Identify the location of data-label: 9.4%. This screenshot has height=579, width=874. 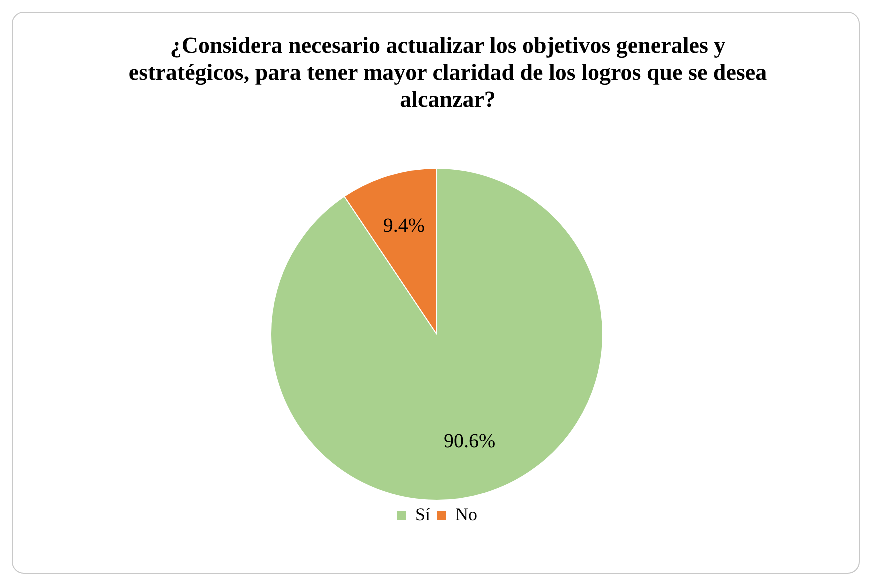
(404, 225).